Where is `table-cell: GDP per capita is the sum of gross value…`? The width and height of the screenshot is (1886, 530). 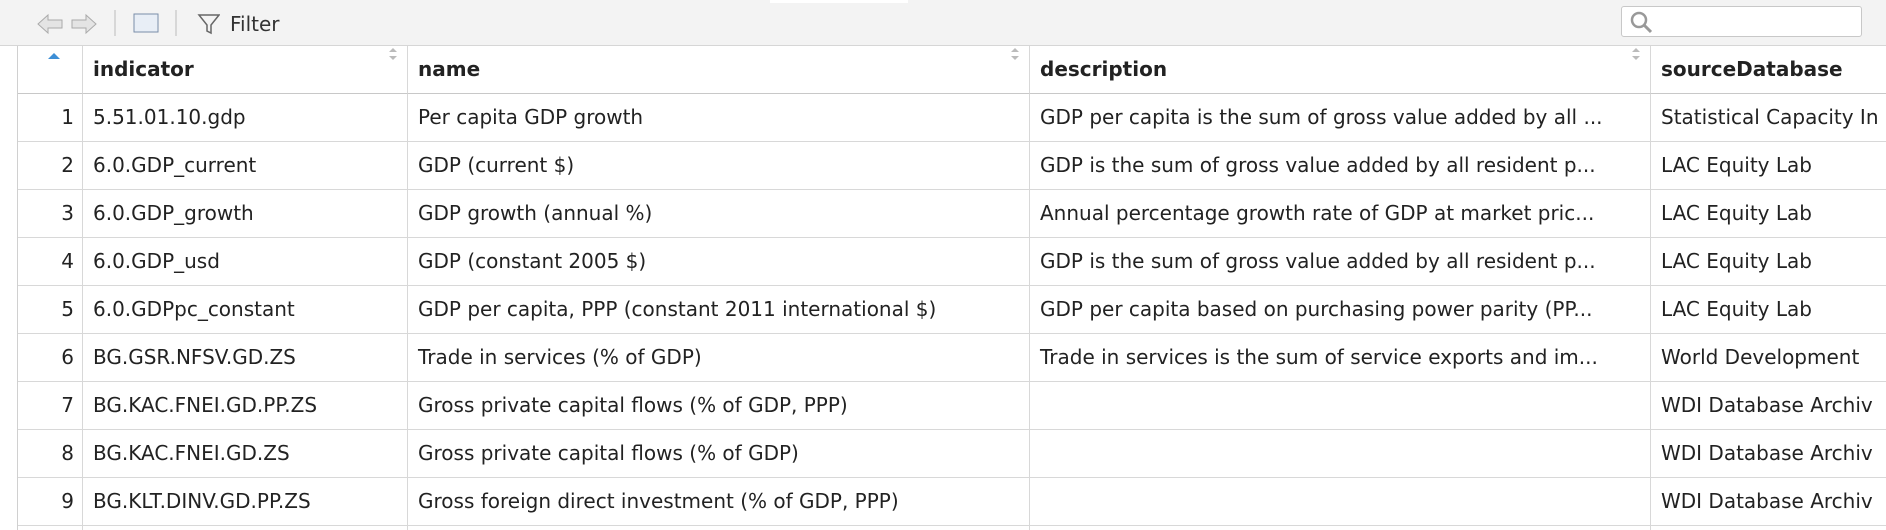
table-cell: GDP per capita is the sum of gross value… is located at coordinates (1340, 118).